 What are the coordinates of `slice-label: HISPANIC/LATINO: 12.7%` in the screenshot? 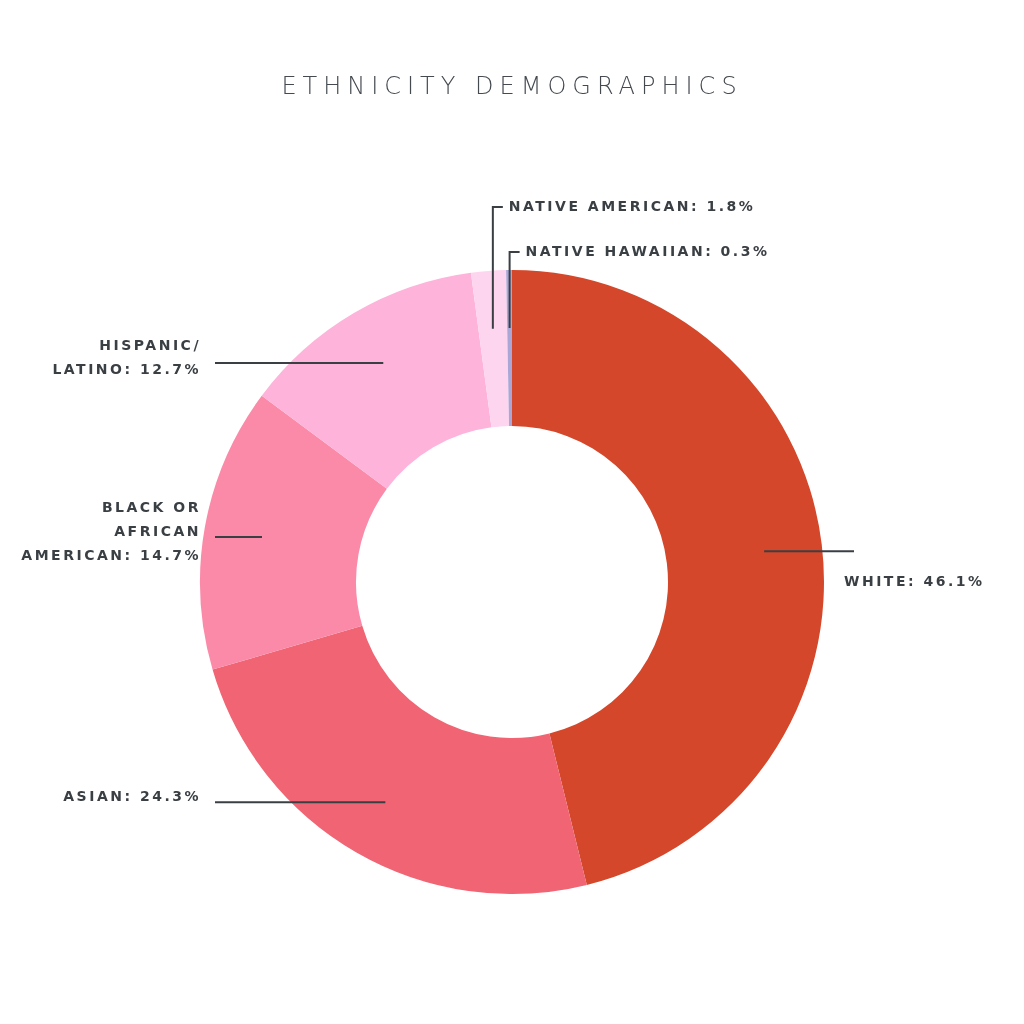 It's located at (126, 356).